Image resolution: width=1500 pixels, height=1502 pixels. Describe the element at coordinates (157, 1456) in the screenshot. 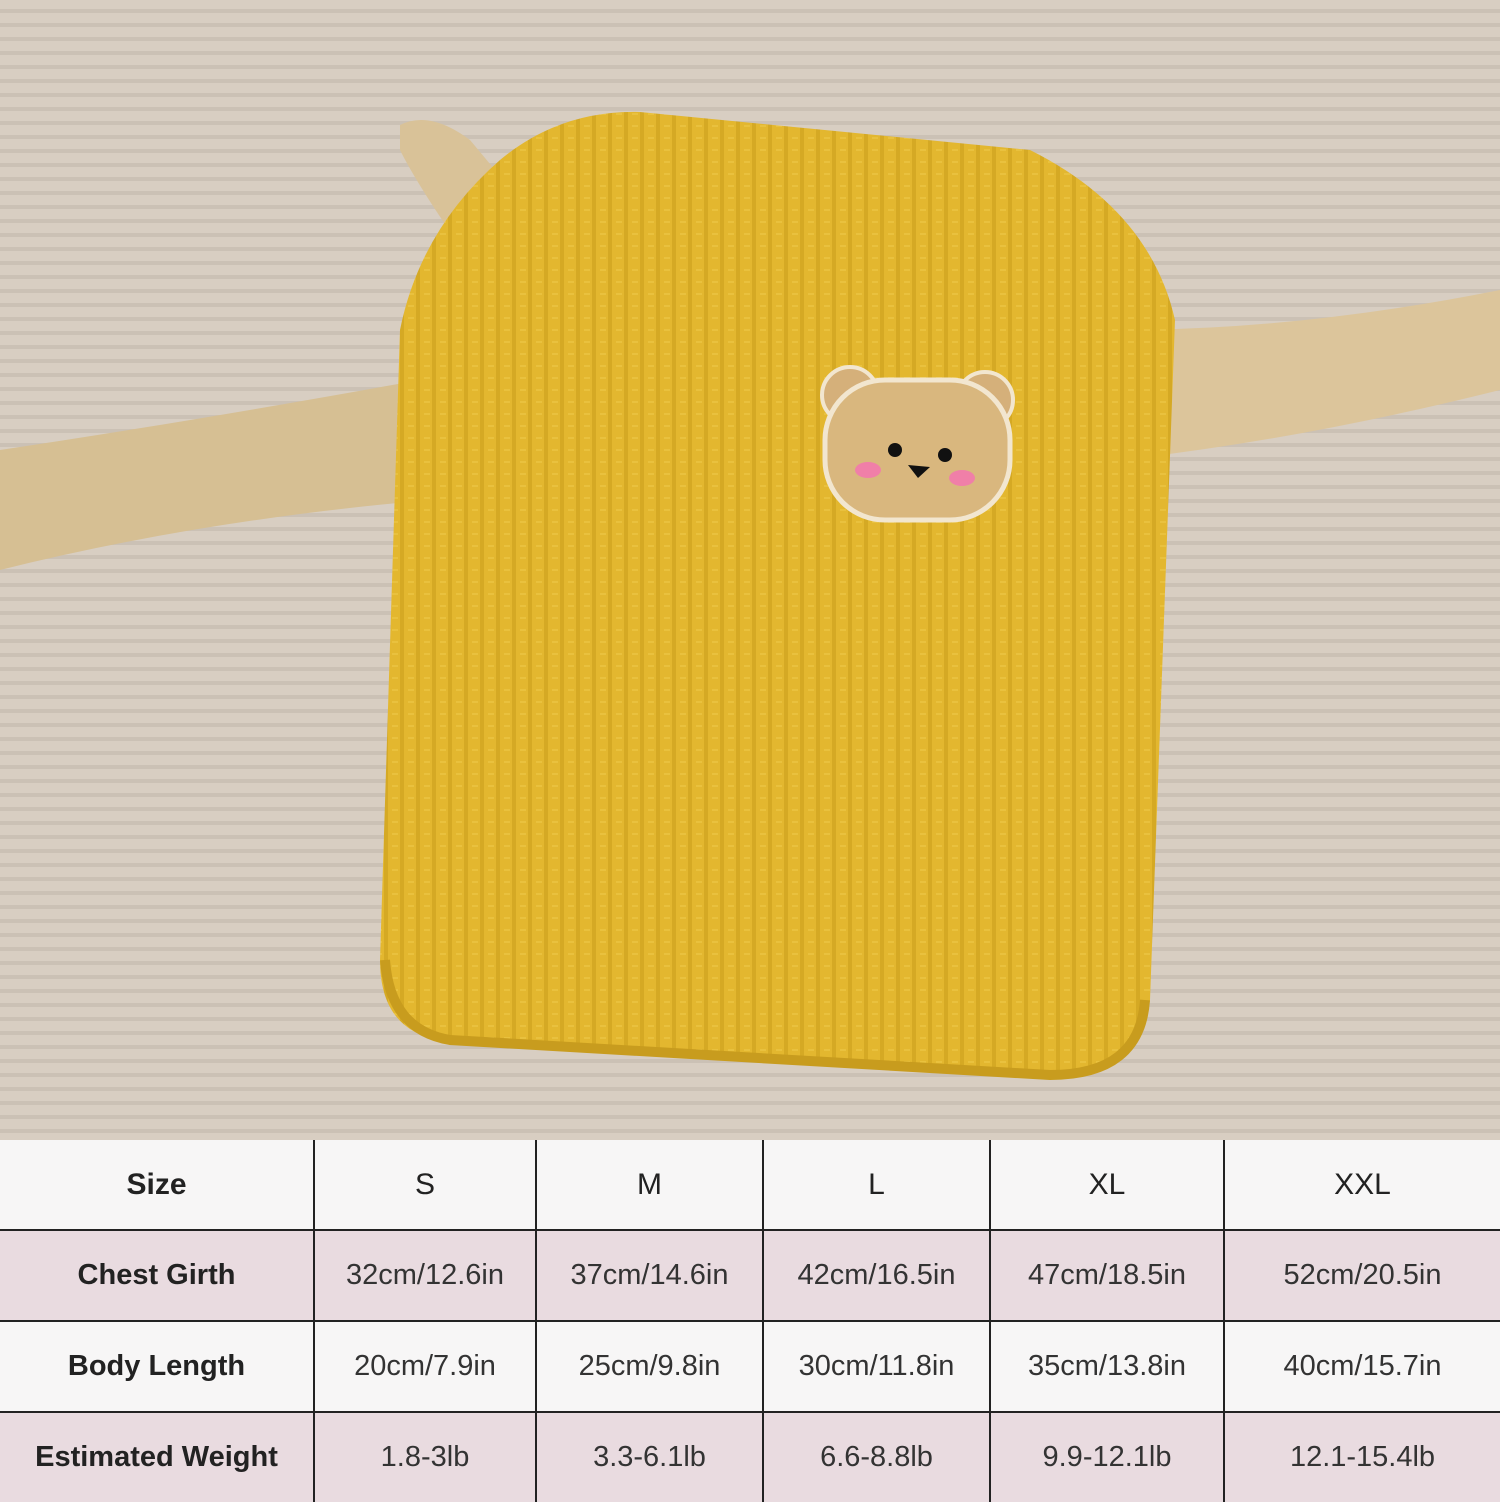

I see `row-label: Estimated Weight` at that location.